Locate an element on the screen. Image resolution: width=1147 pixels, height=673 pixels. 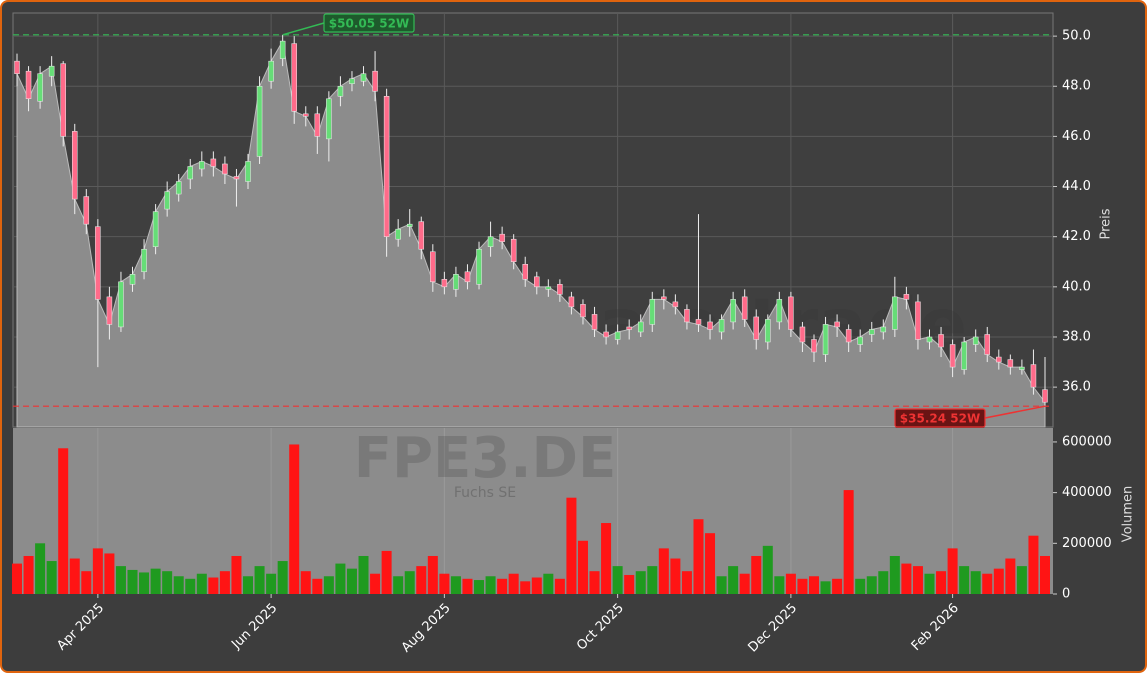
y-tick-label: 40.0 is located at coordinates (1076, 286).